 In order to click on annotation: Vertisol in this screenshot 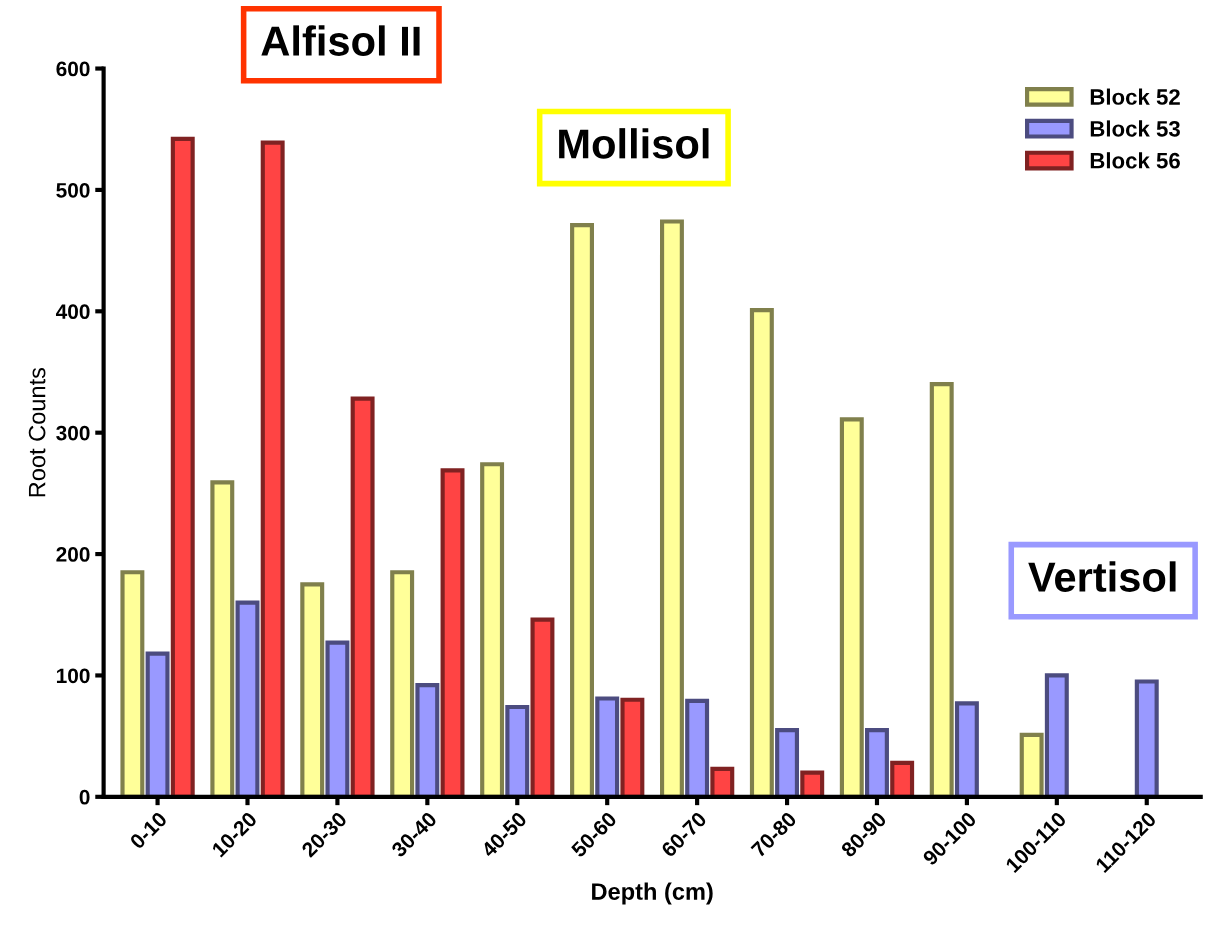, I will do `click(1102, 576)`.